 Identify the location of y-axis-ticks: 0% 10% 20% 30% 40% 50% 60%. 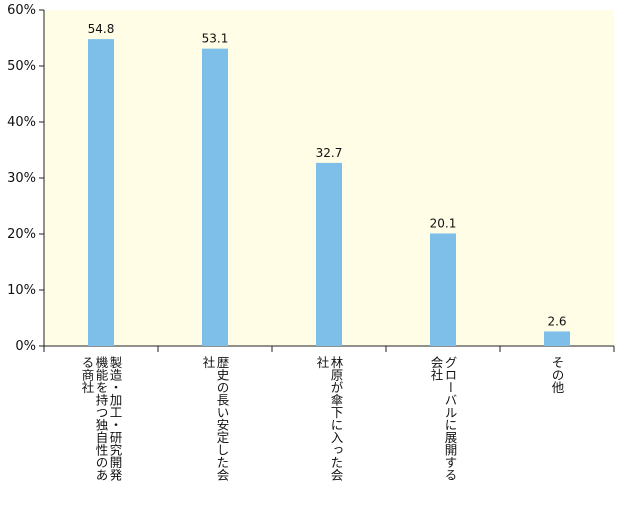
(25, 178).